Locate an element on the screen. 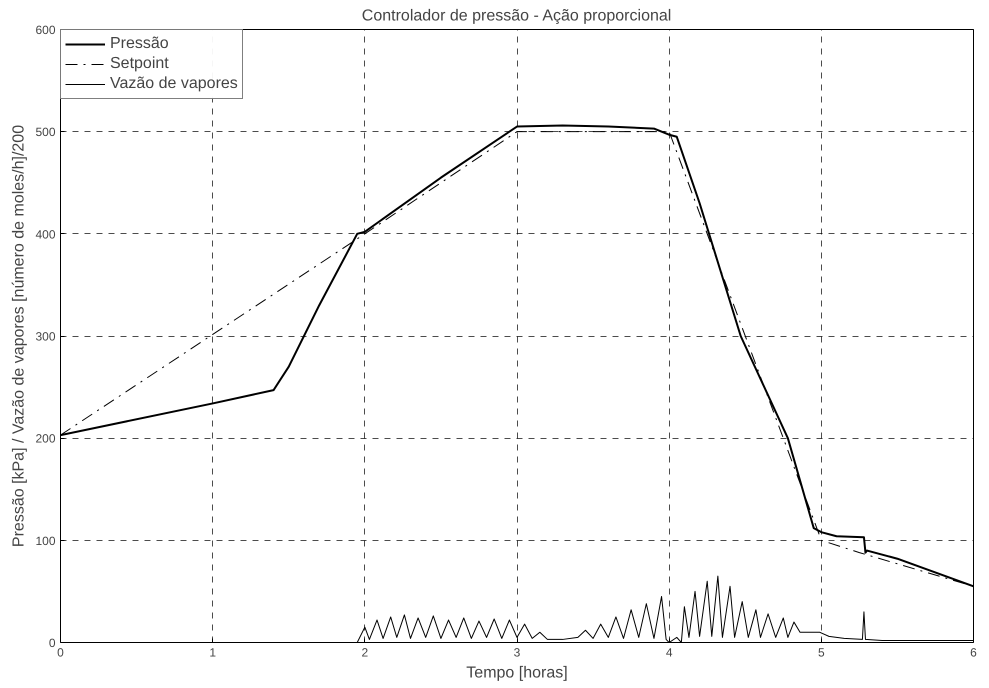 Image resolution: width=989 pixels, height=688 pixels. y-tick-label: 300 is located at coordinates (45, 337).